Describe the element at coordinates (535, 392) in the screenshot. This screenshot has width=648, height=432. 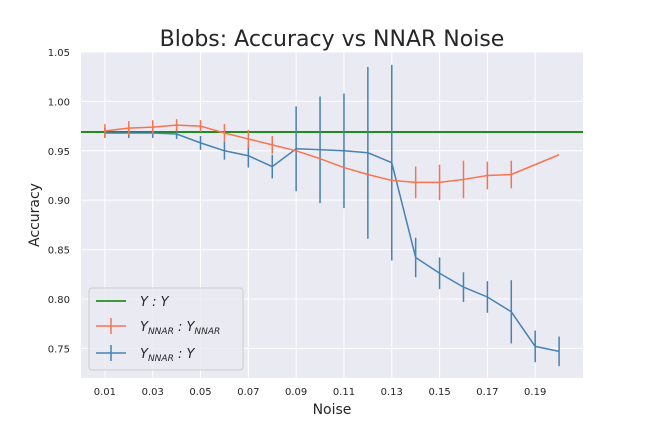
I see `x-tick-label: 0.19` at that location.